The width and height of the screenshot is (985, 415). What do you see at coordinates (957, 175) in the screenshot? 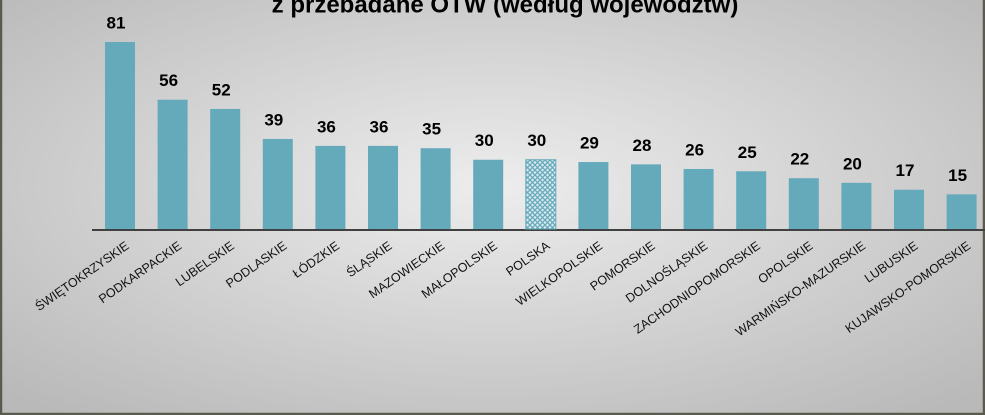
I see `value-label: 15` at bounding box center [957, 175].